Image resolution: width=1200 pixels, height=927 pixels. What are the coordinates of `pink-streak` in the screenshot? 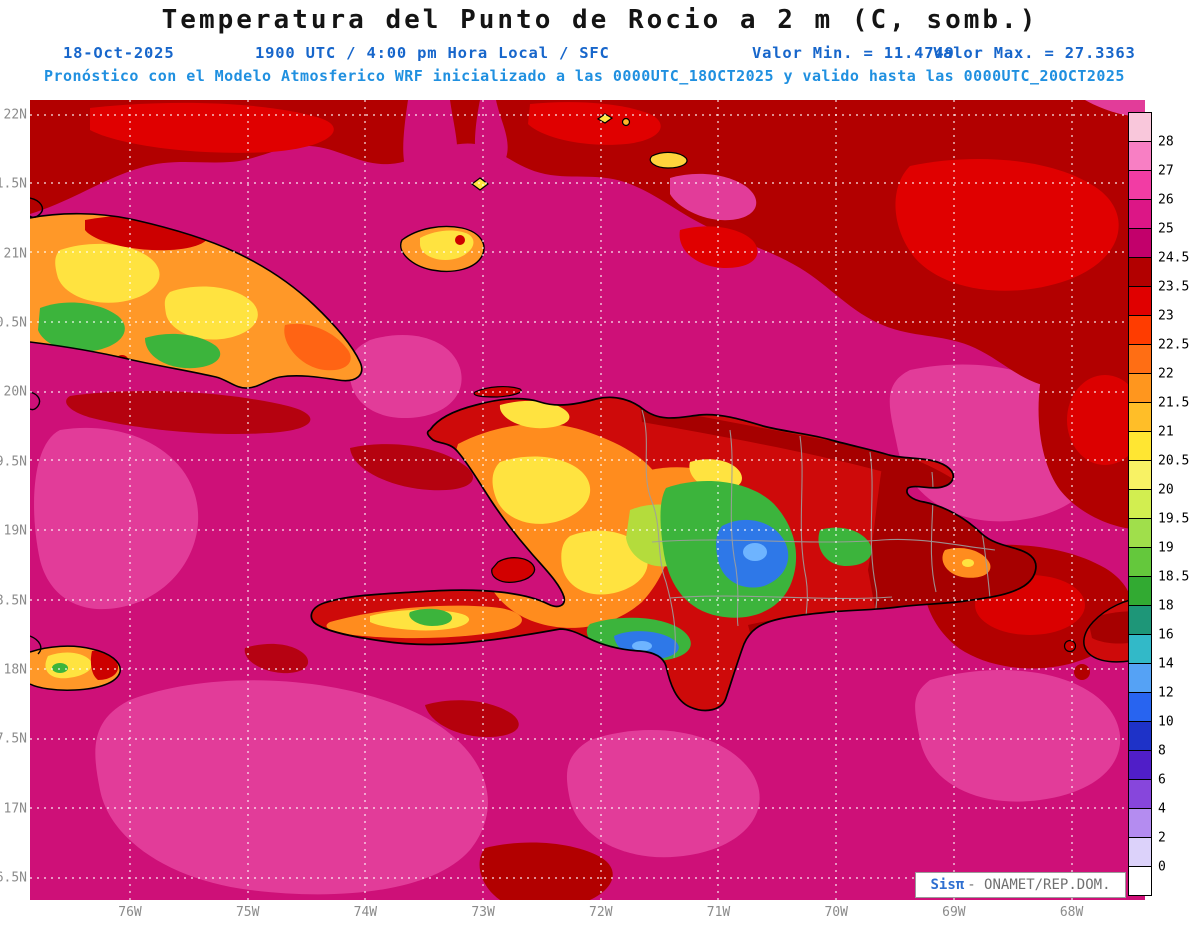 It's located at (713, 197).